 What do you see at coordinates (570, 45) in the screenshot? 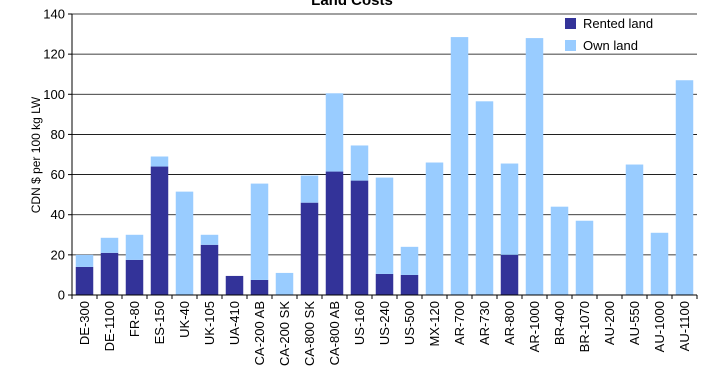
I see `legend-swatch-own` at bounding box center [570, 45].